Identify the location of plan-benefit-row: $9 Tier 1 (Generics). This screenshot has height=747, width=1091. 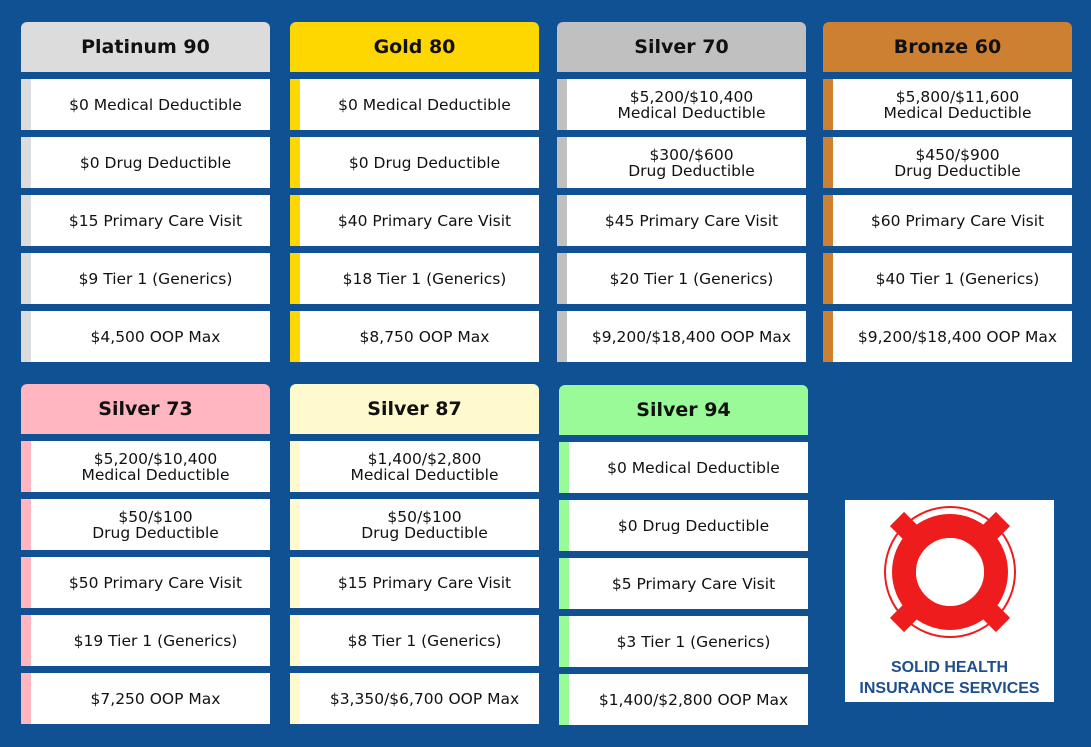
(145, 278).